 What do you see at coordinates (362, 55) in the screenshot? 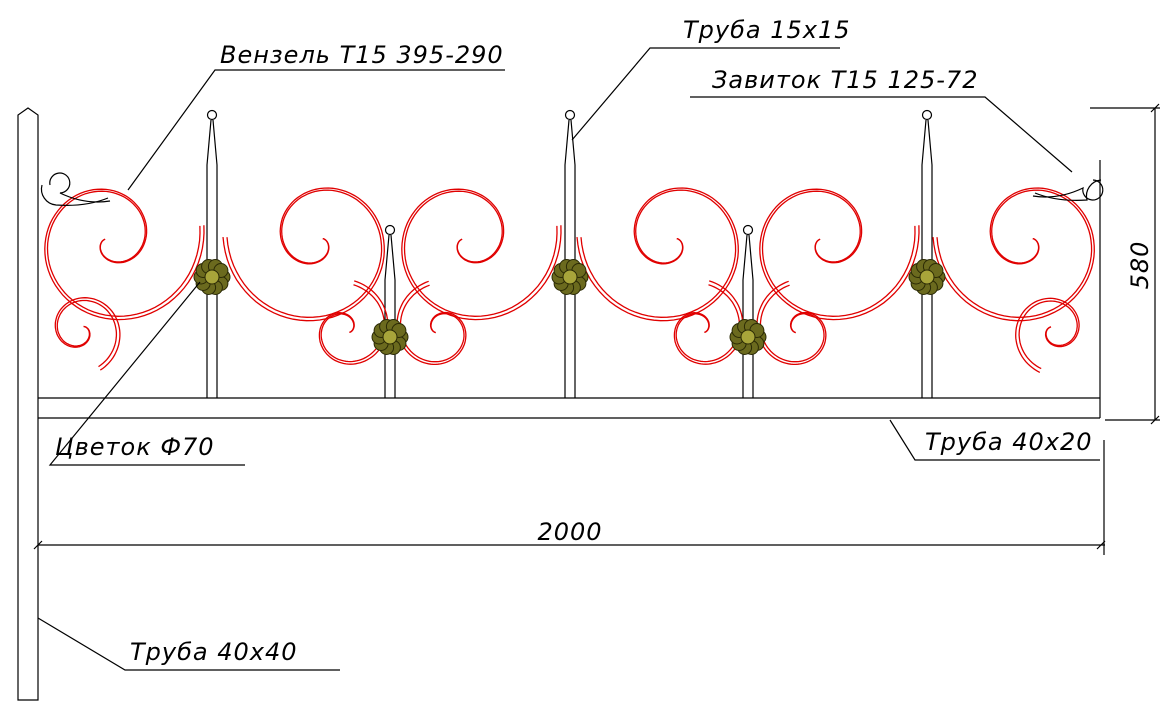
I see `callout: Вензель Т15 395-290` at bounding box center [362, 55].